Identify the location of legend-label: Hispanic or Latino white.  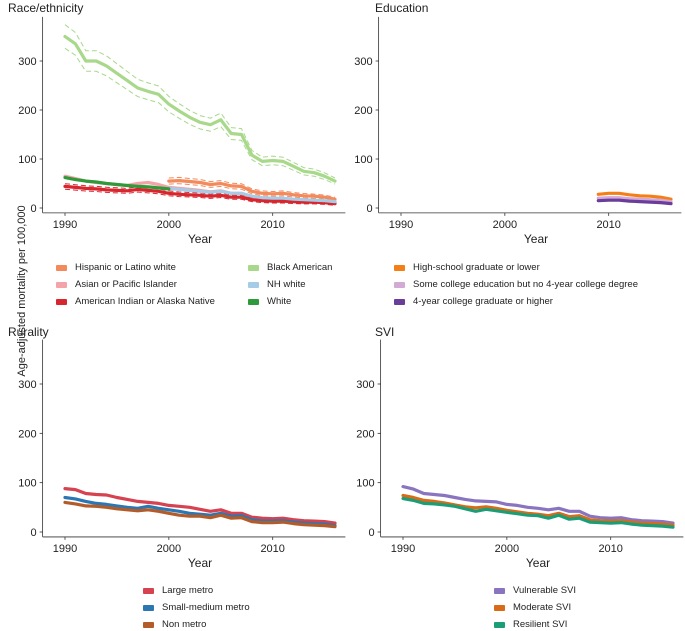
(125, 267).